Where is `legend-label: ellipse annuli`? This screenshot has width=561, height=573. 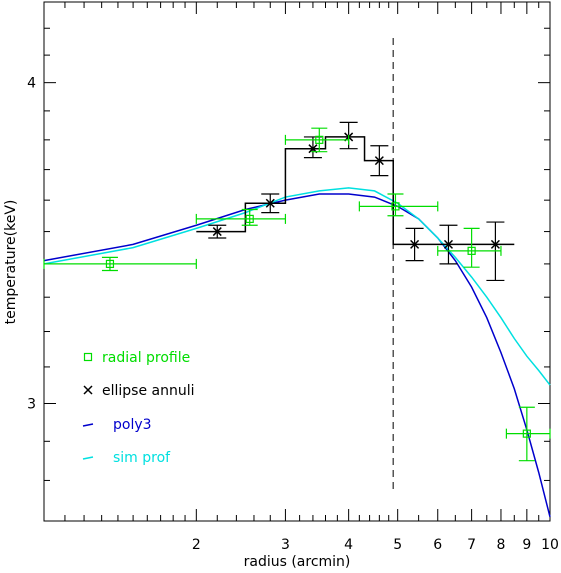 legend-label: ellipse annuli is located at coordinates (148, 391).